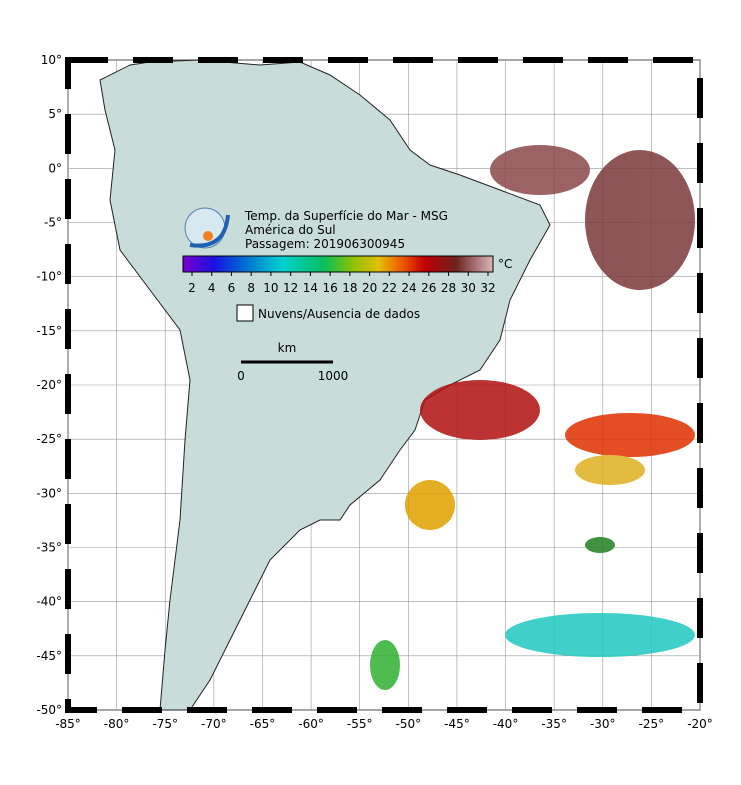 Image resolution: width=741 pixels, height=785 pixels. I want to click on lat-tick-label: 5°, so click(55, 114).